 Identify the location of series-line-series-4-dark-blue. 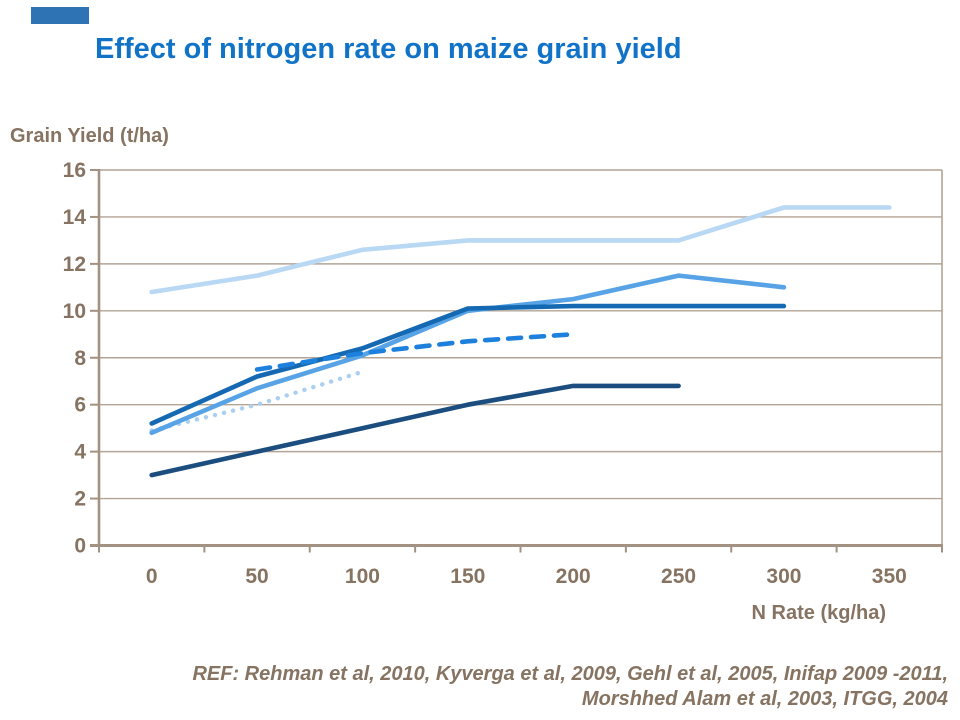
(468, 364).